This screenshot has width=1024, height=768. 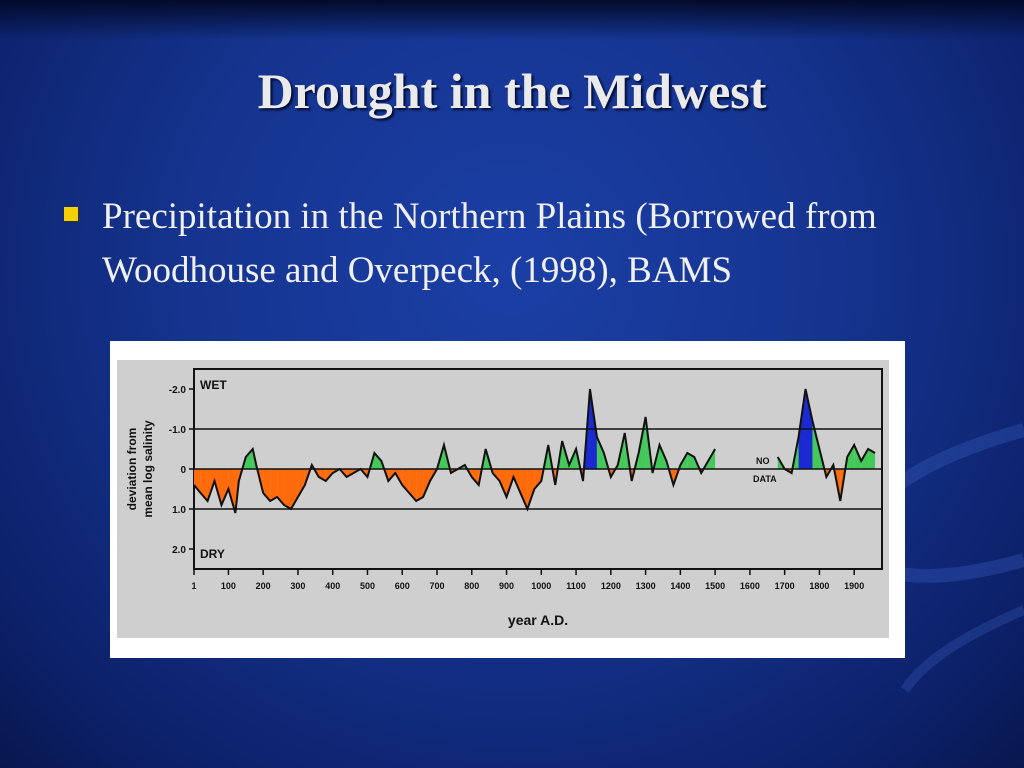 What do you see at coordinates (512, 91) in the screenshot?
I see `slide-title: Drought in the Midwest` at bounding box center [512, 91].